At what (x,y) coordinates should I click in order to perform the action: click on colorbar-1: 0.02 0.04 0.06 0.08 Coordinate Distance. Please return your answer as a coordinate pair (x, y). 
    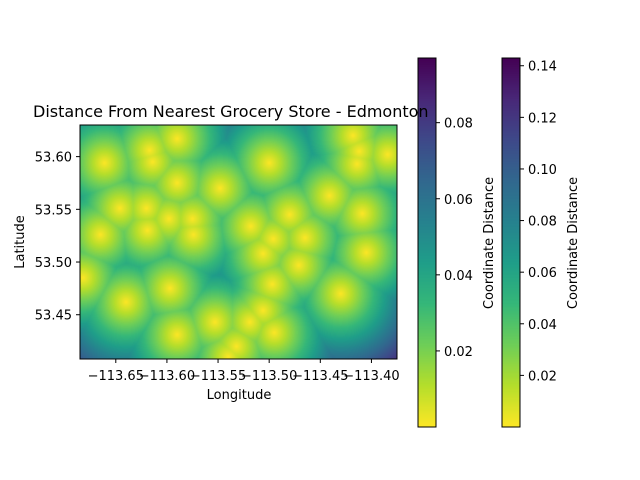
    Looking at the image, I should click on (457, 242).